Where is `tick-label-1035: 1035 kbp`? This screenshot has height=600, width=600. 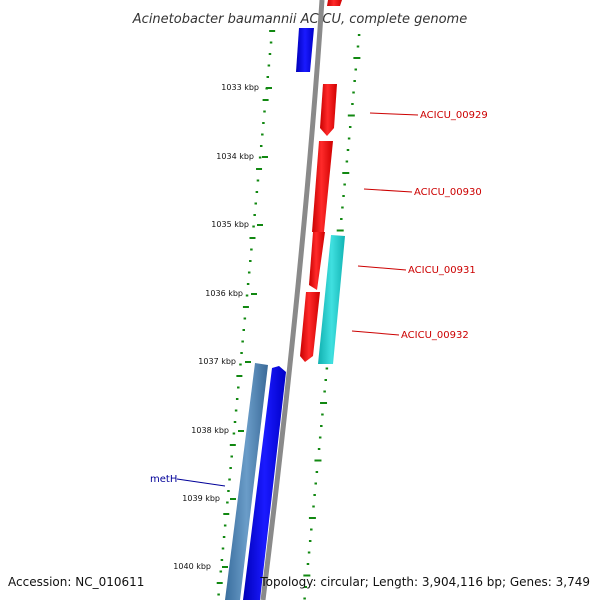 tick-label-1035: 1035 kbp is located at coordinates (230, 224).